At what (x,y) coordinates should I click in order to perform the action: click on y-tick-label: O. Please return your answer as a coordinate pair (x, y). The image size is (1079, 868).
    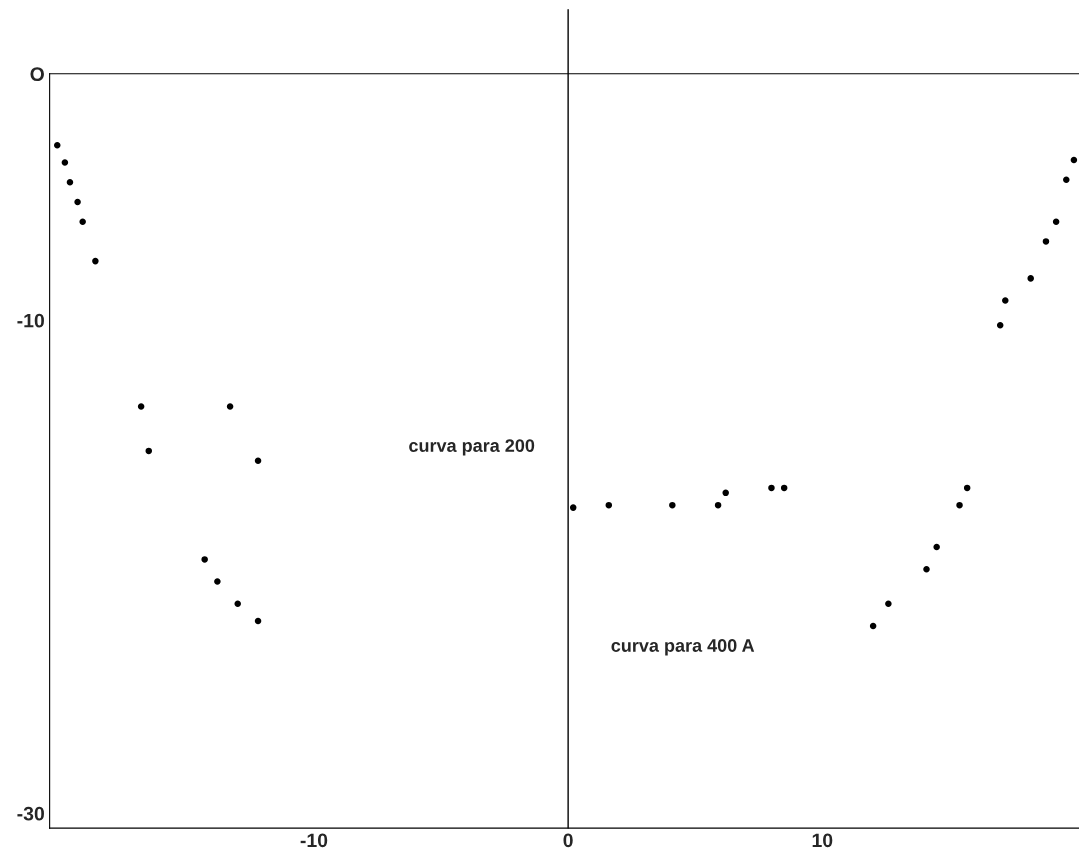
    Looking at the image, I should click on (37, 74).